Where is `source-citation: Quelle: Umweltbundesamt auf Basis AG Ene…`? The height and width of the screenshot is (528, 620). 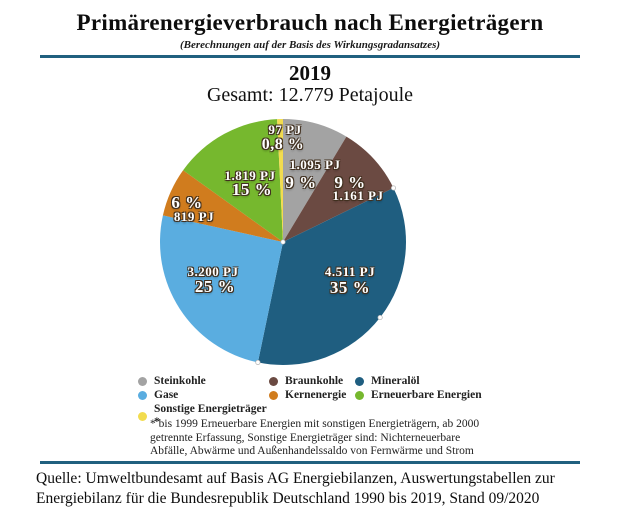 source-citation: Quelle: Umweltbundesamt auf Basis AG Ene… is located at coordinates (316, 489).